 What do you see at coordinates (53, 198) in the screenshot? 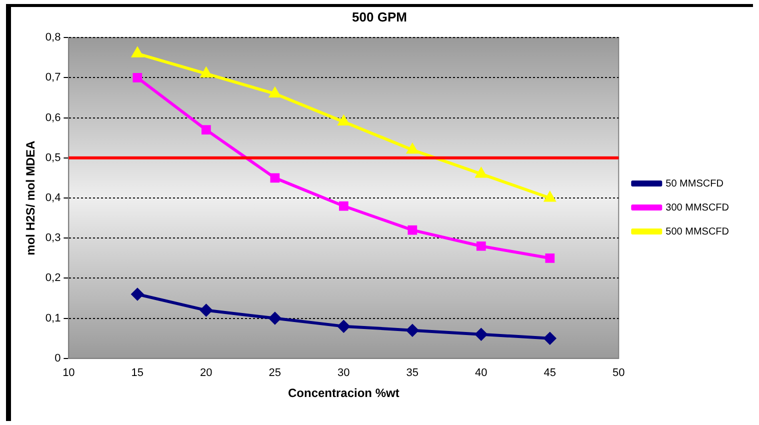
I see `y-tick-label: 0,4` at bounding box center [53, 198].